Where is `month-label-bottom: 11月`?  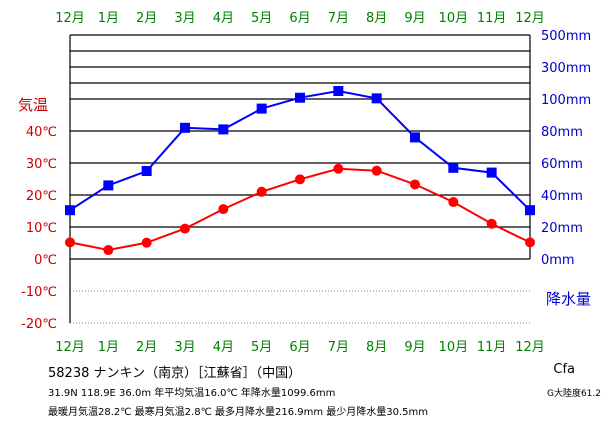 month-label-bottom: 11月 is located at coordinates (492, 347).